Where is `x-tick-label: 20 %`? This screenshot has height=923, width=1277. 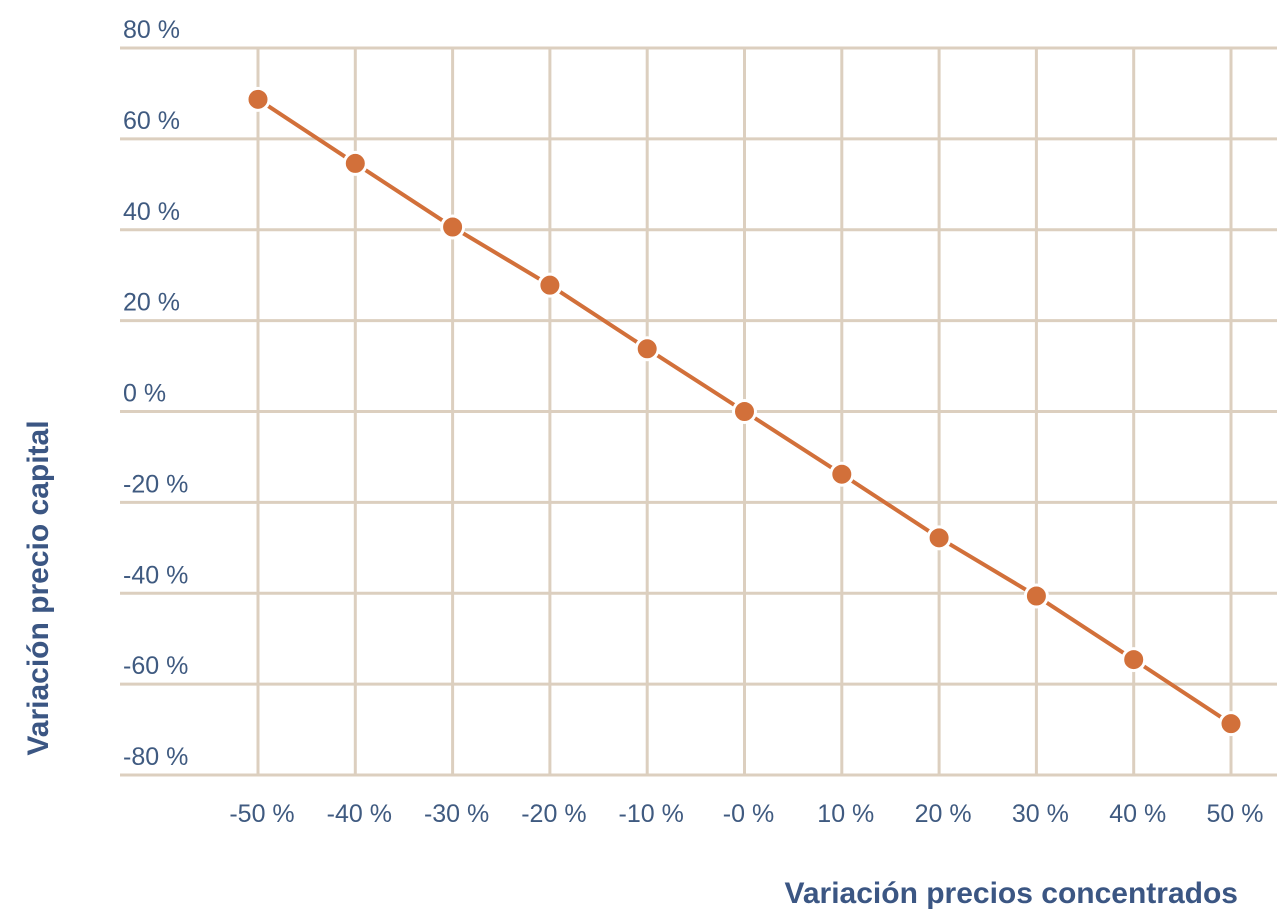
x-tick-label: 20 % is located at coordinates (943, 814).